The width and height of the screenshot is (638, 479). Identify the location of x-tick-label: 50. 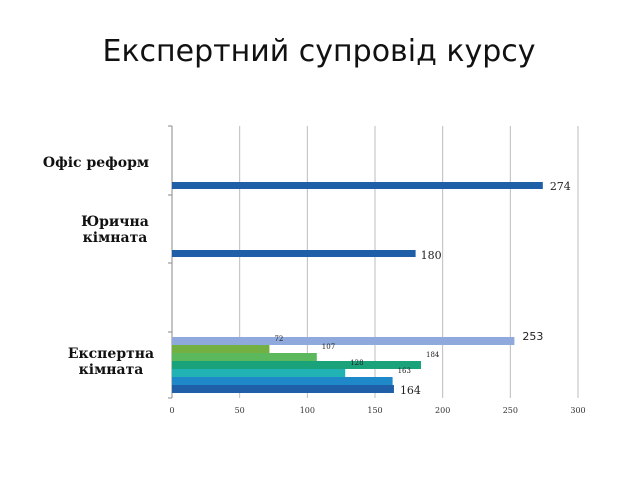
(240, 410).